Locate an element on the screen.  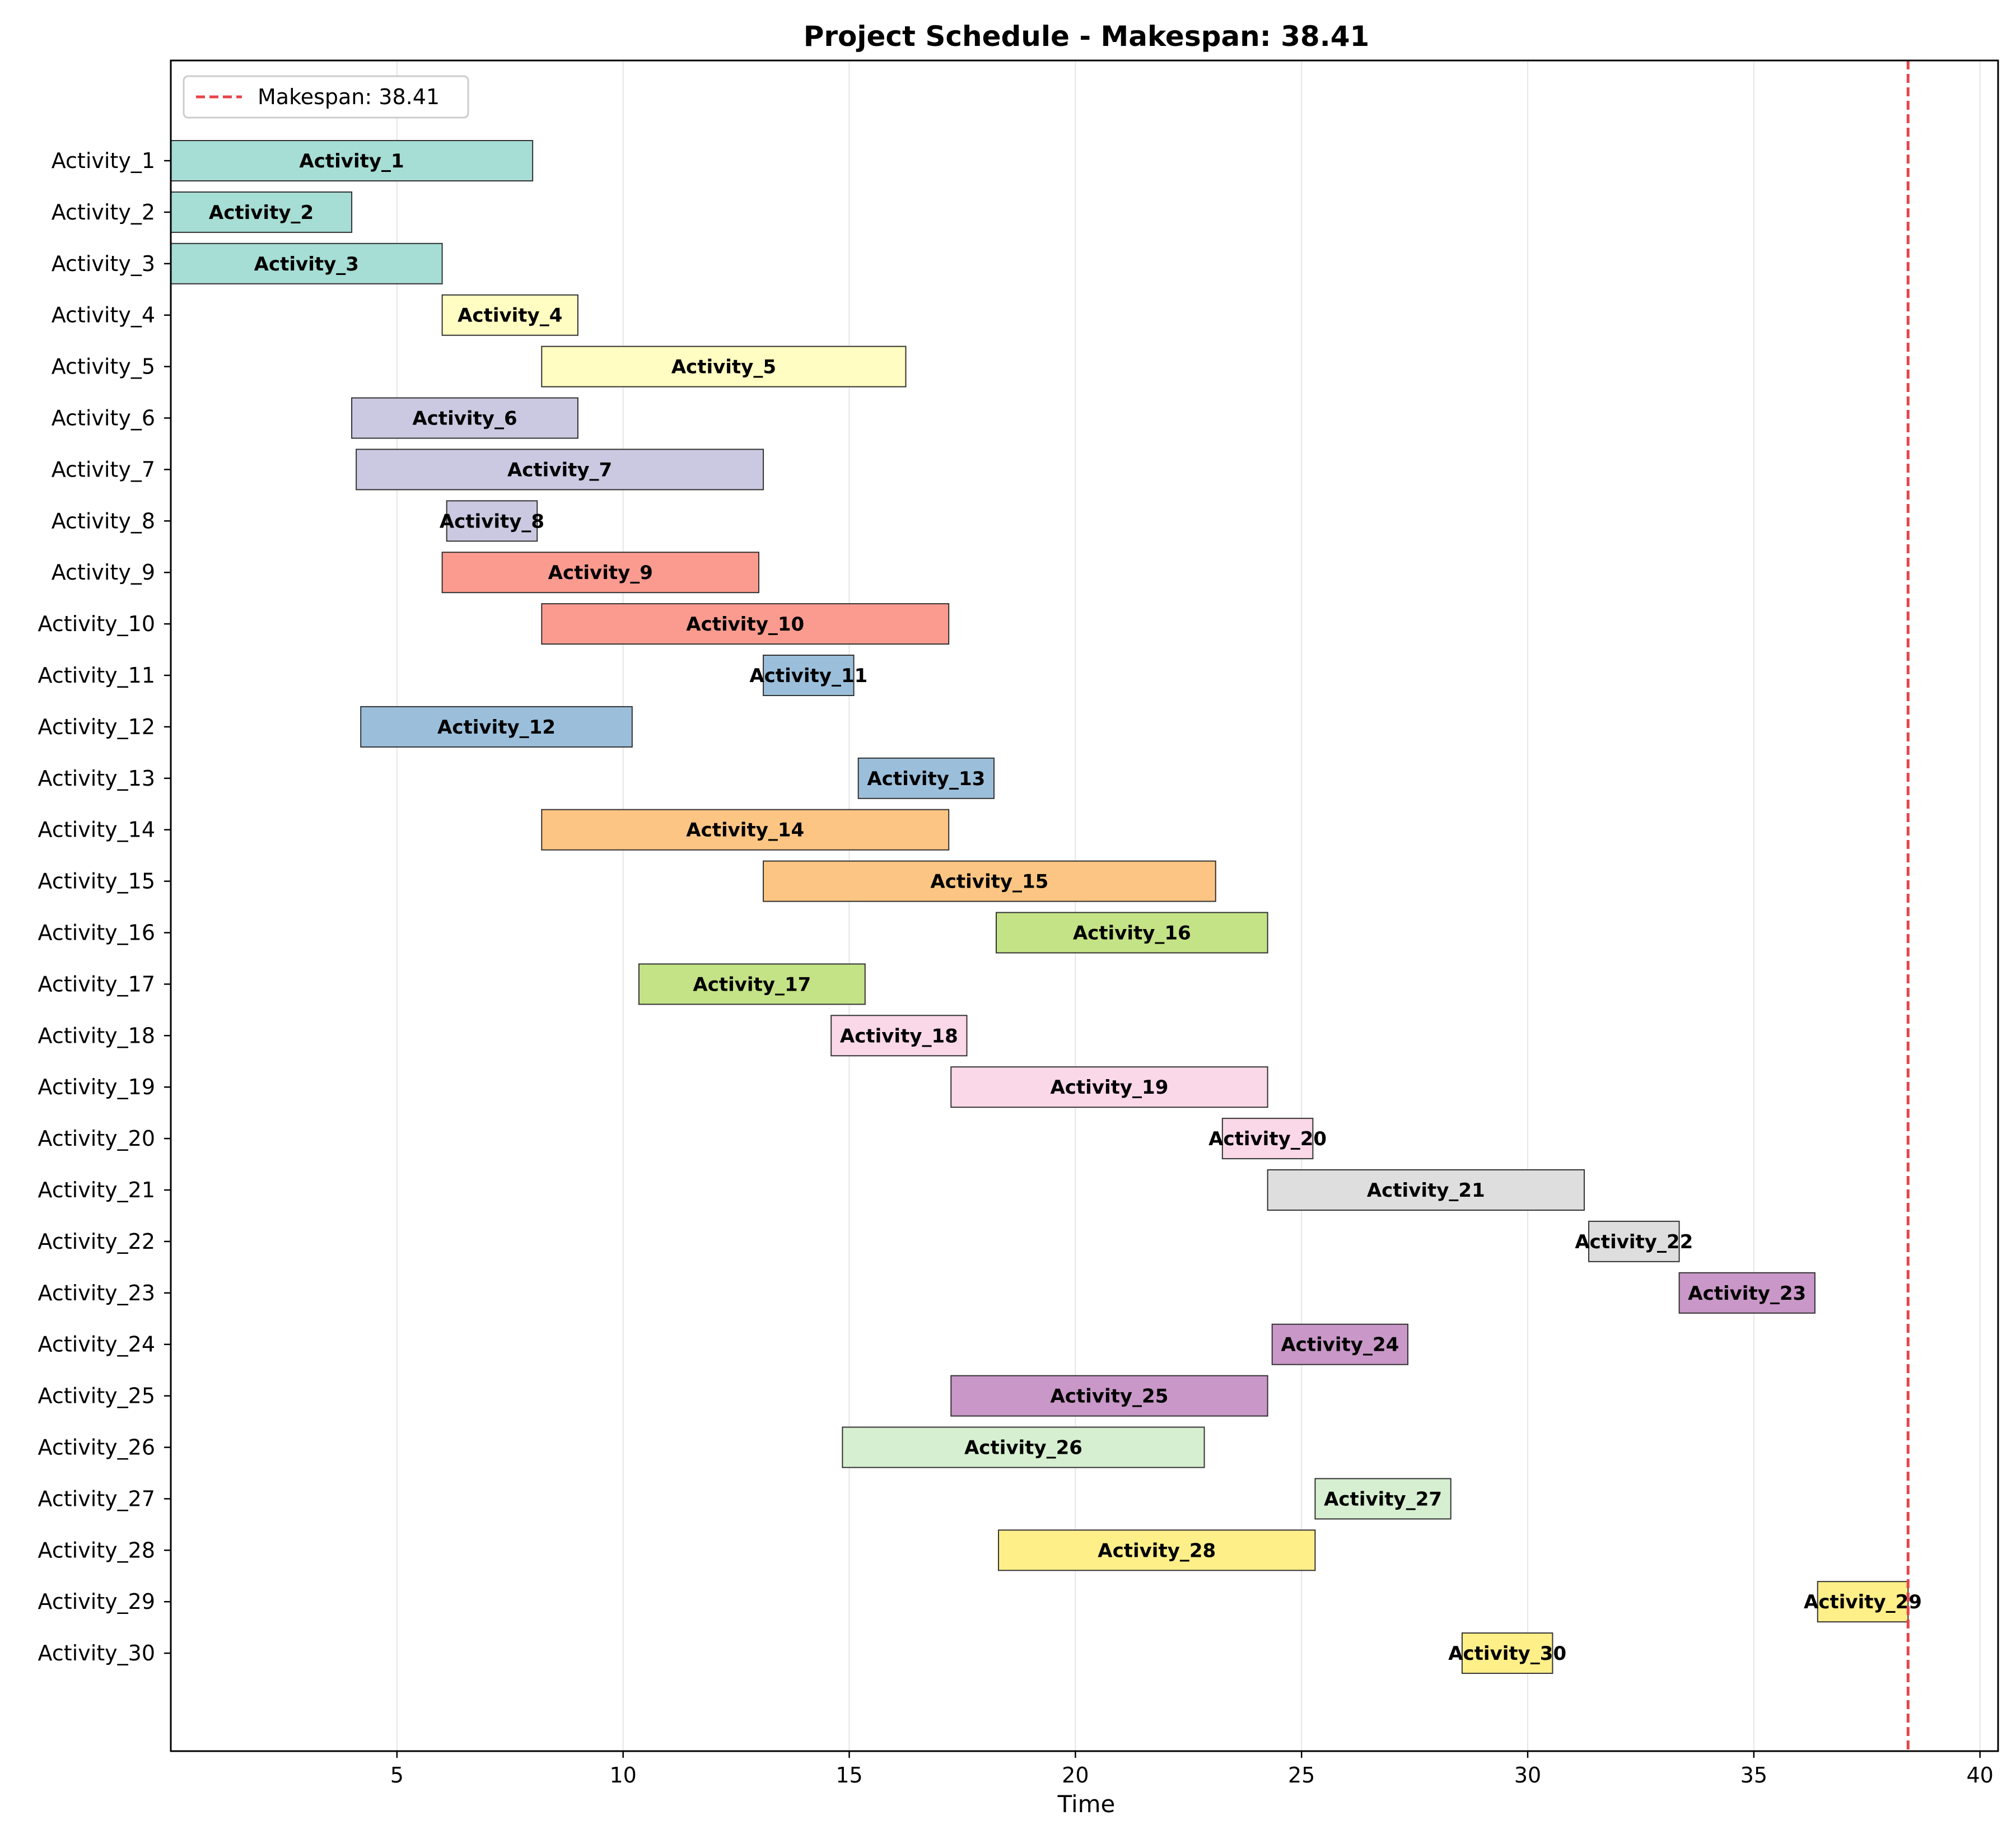
y-tick-label: Activity_23 is located at coordinates (97, 1293).